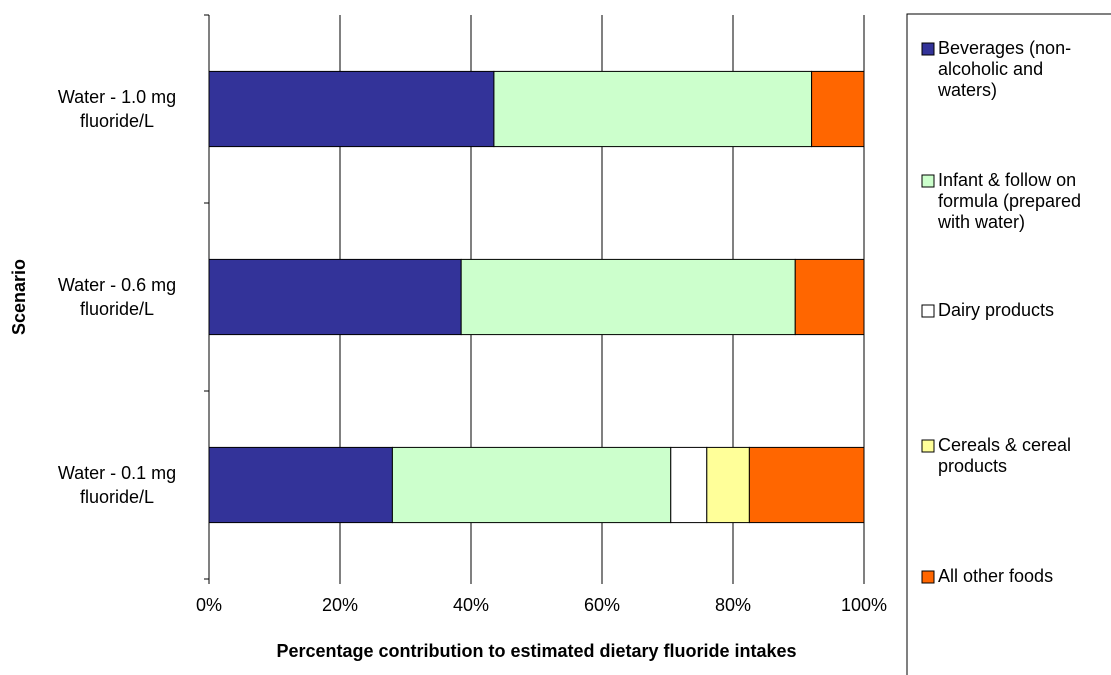  Describe the element at coordinates (1007, 180) in the screenshot. I see `legend-label-line: Infant & follow on` at that location.